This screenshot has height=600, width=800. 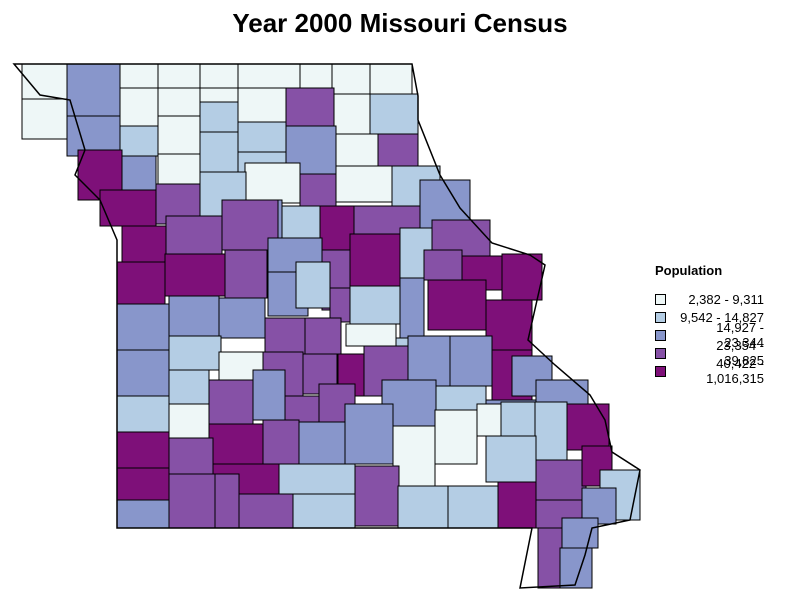 What do you see at coordinates (722, 317) in the screenshot?
I see `legend-label: 9,542 - 14,827` at bounding box center [722, 317].